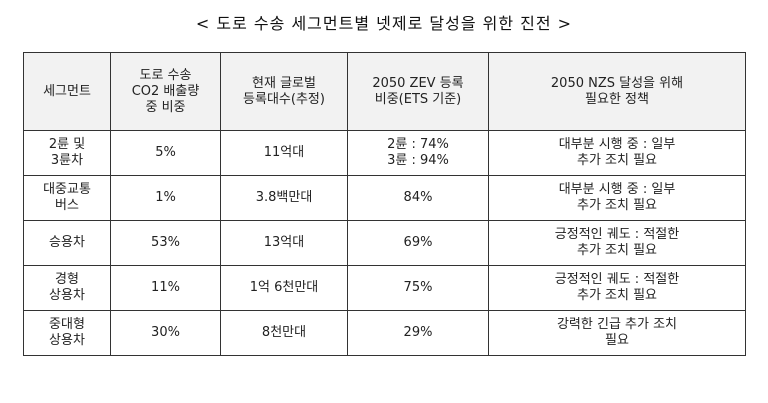 The height and width of the screenshot is (403, 768). I want to click on cell-fleet: 11억대, so click(284, 153).